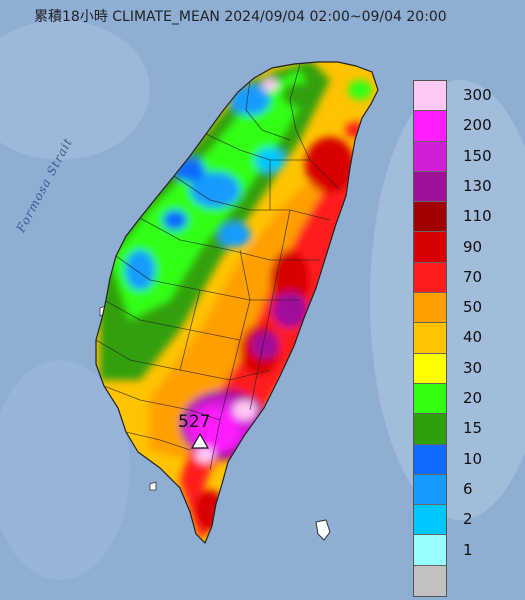  What do you see at coordinates (477, 155) in the screenshot?
I see `legend-label: 150` at bounding box center [477, 155].